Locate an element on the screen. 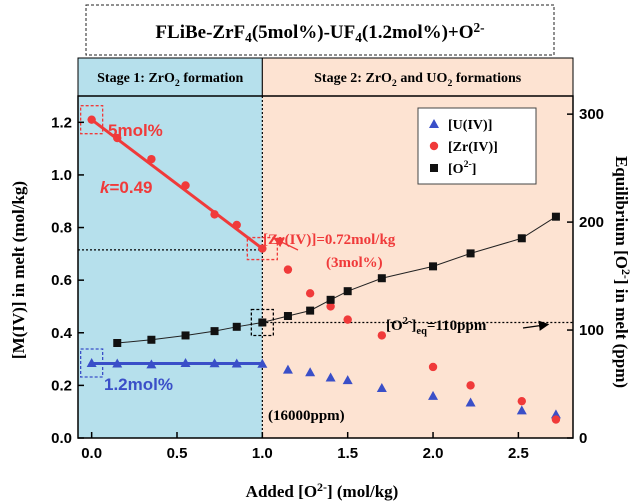 The height and width of the screenshot is (504, 631). y2-tick-label-3: 300 is located at coordinates (591, 114).